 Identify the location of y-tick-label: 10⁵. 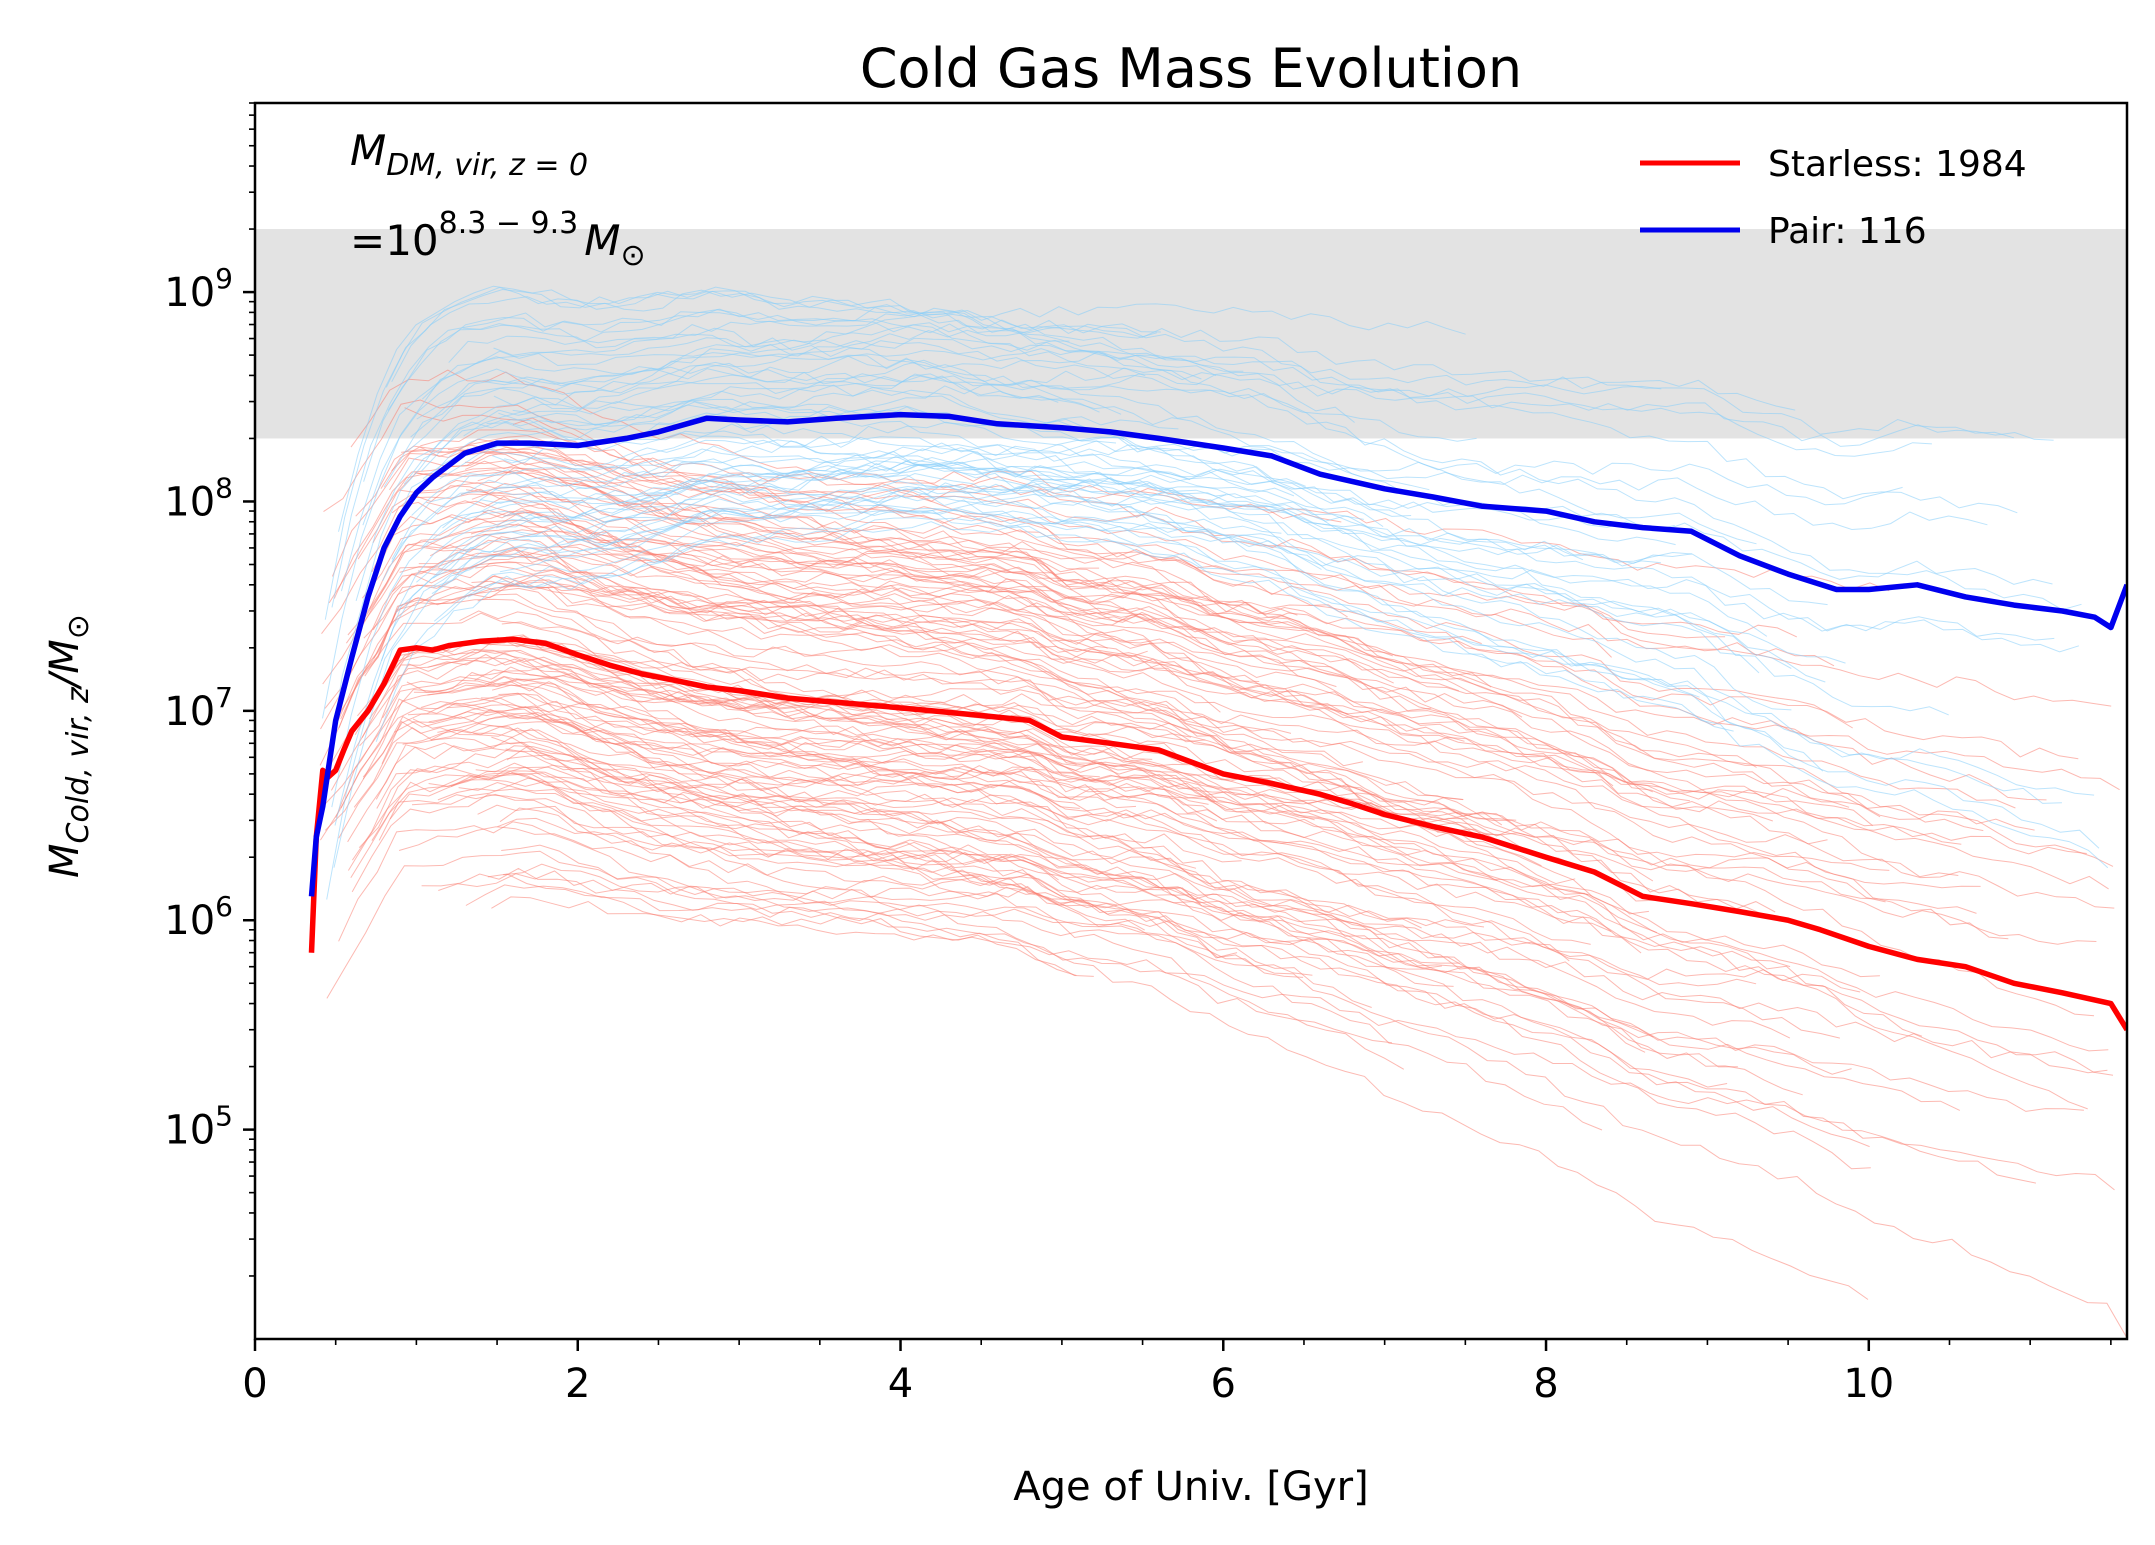
(198, 1127).